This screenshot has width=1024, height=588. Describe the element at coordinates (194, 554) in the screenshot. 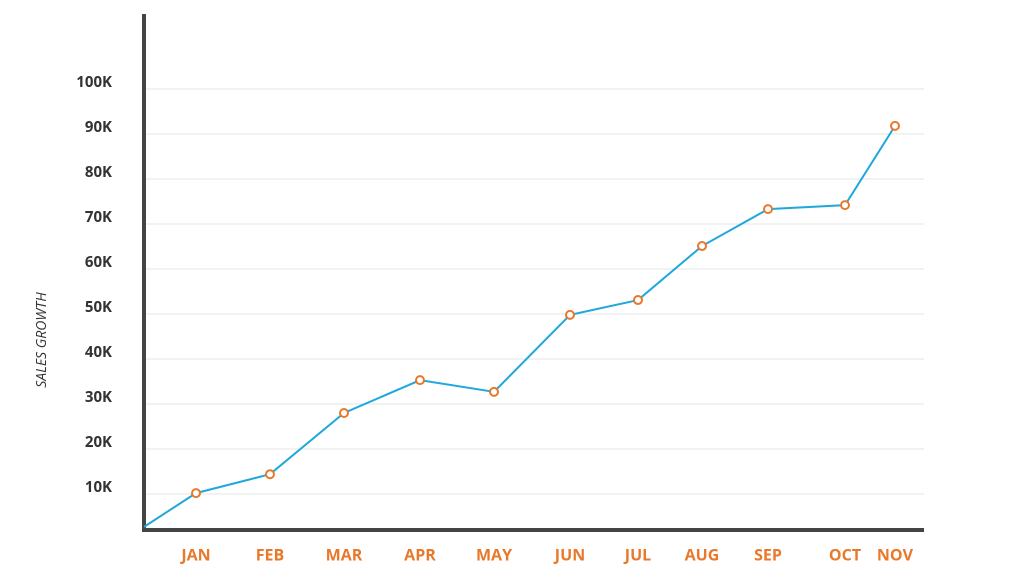

I see `x-tick-label: JAN` at that location.